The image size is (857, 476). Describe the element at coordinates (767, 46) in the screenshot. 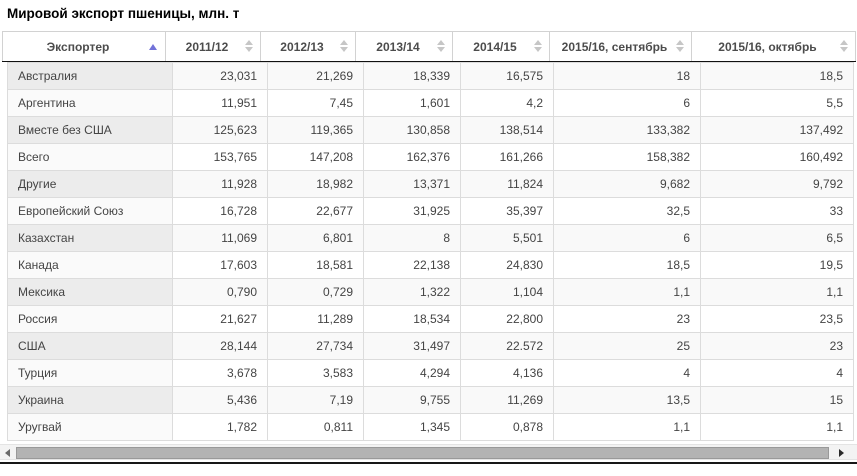

I see `column-header-label: 2015/16, октябрь` at that location.